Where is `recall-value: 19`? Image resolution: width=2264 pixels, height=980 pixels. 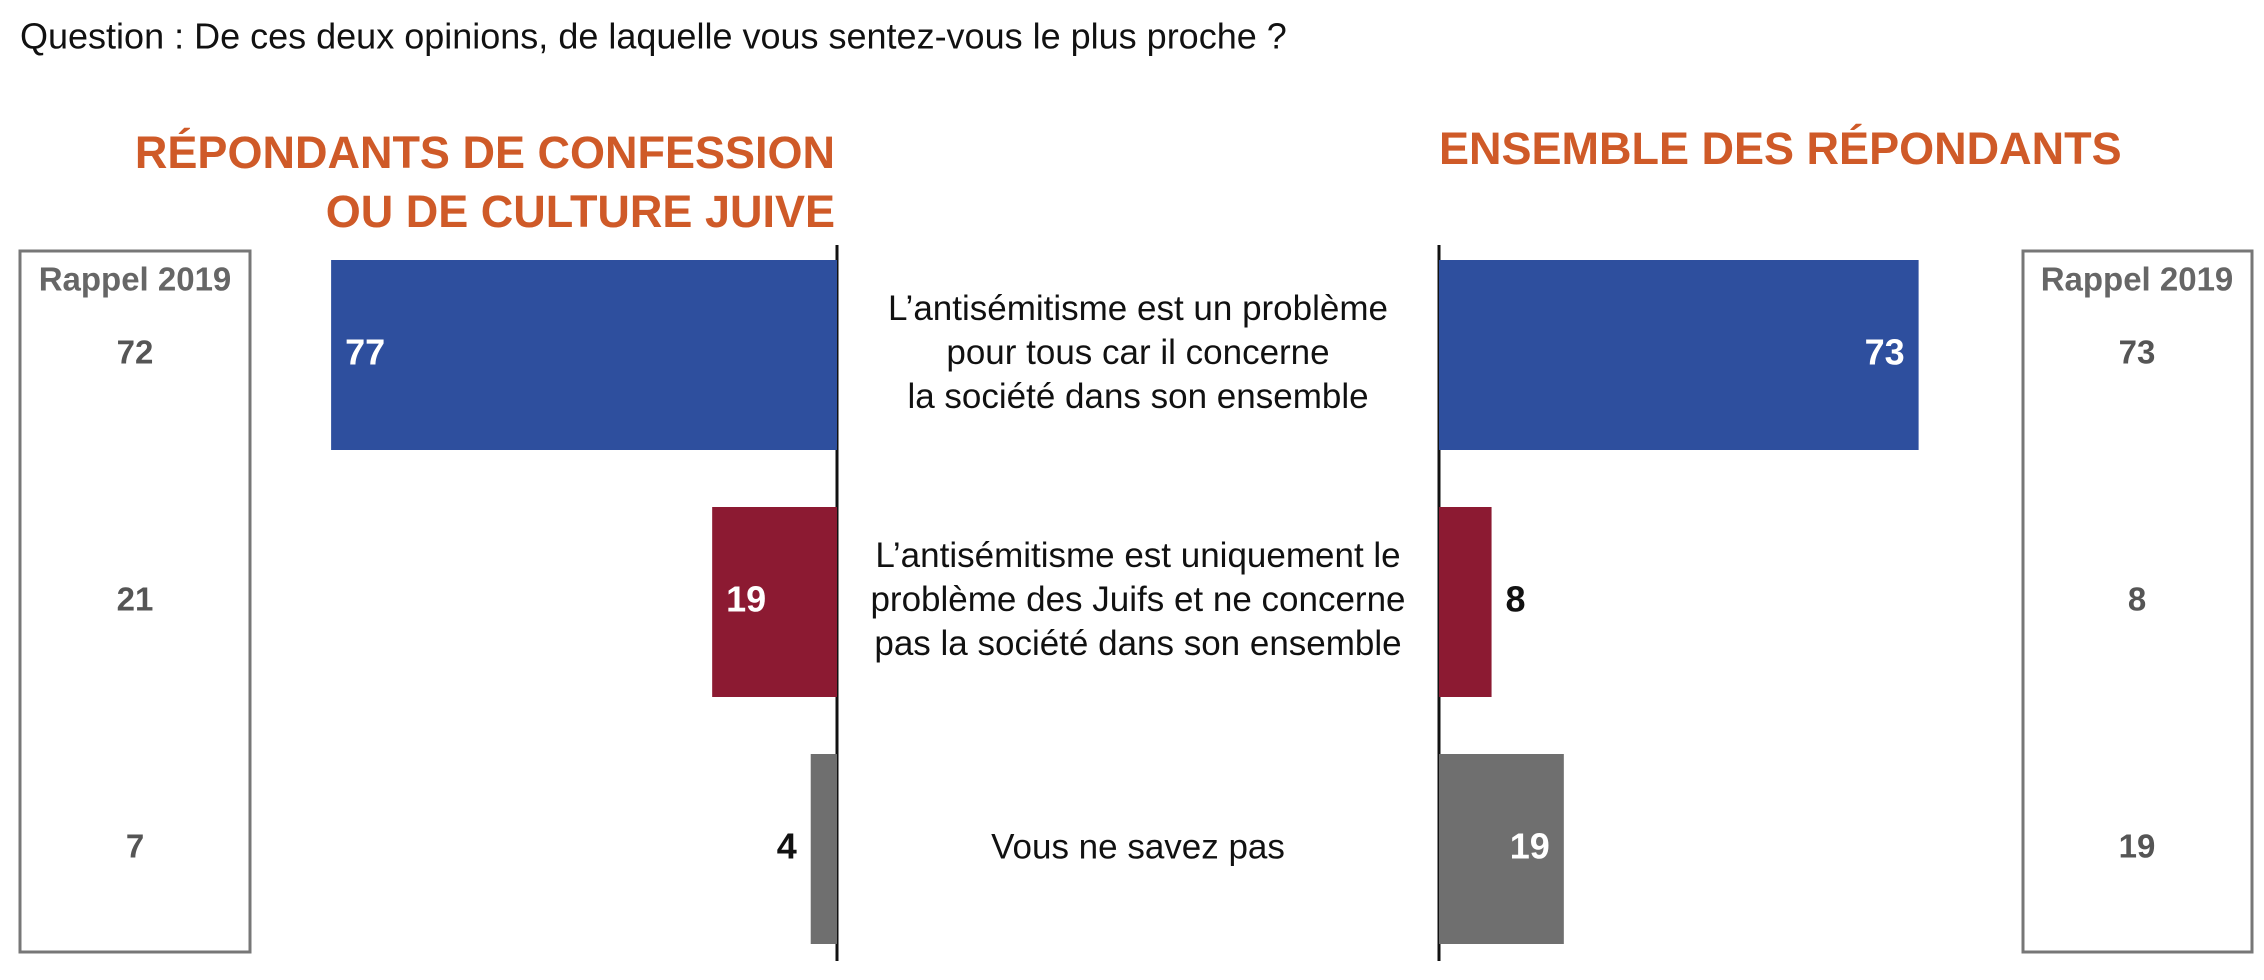 recall-value: 19 is located at coordinates (2137, 846).